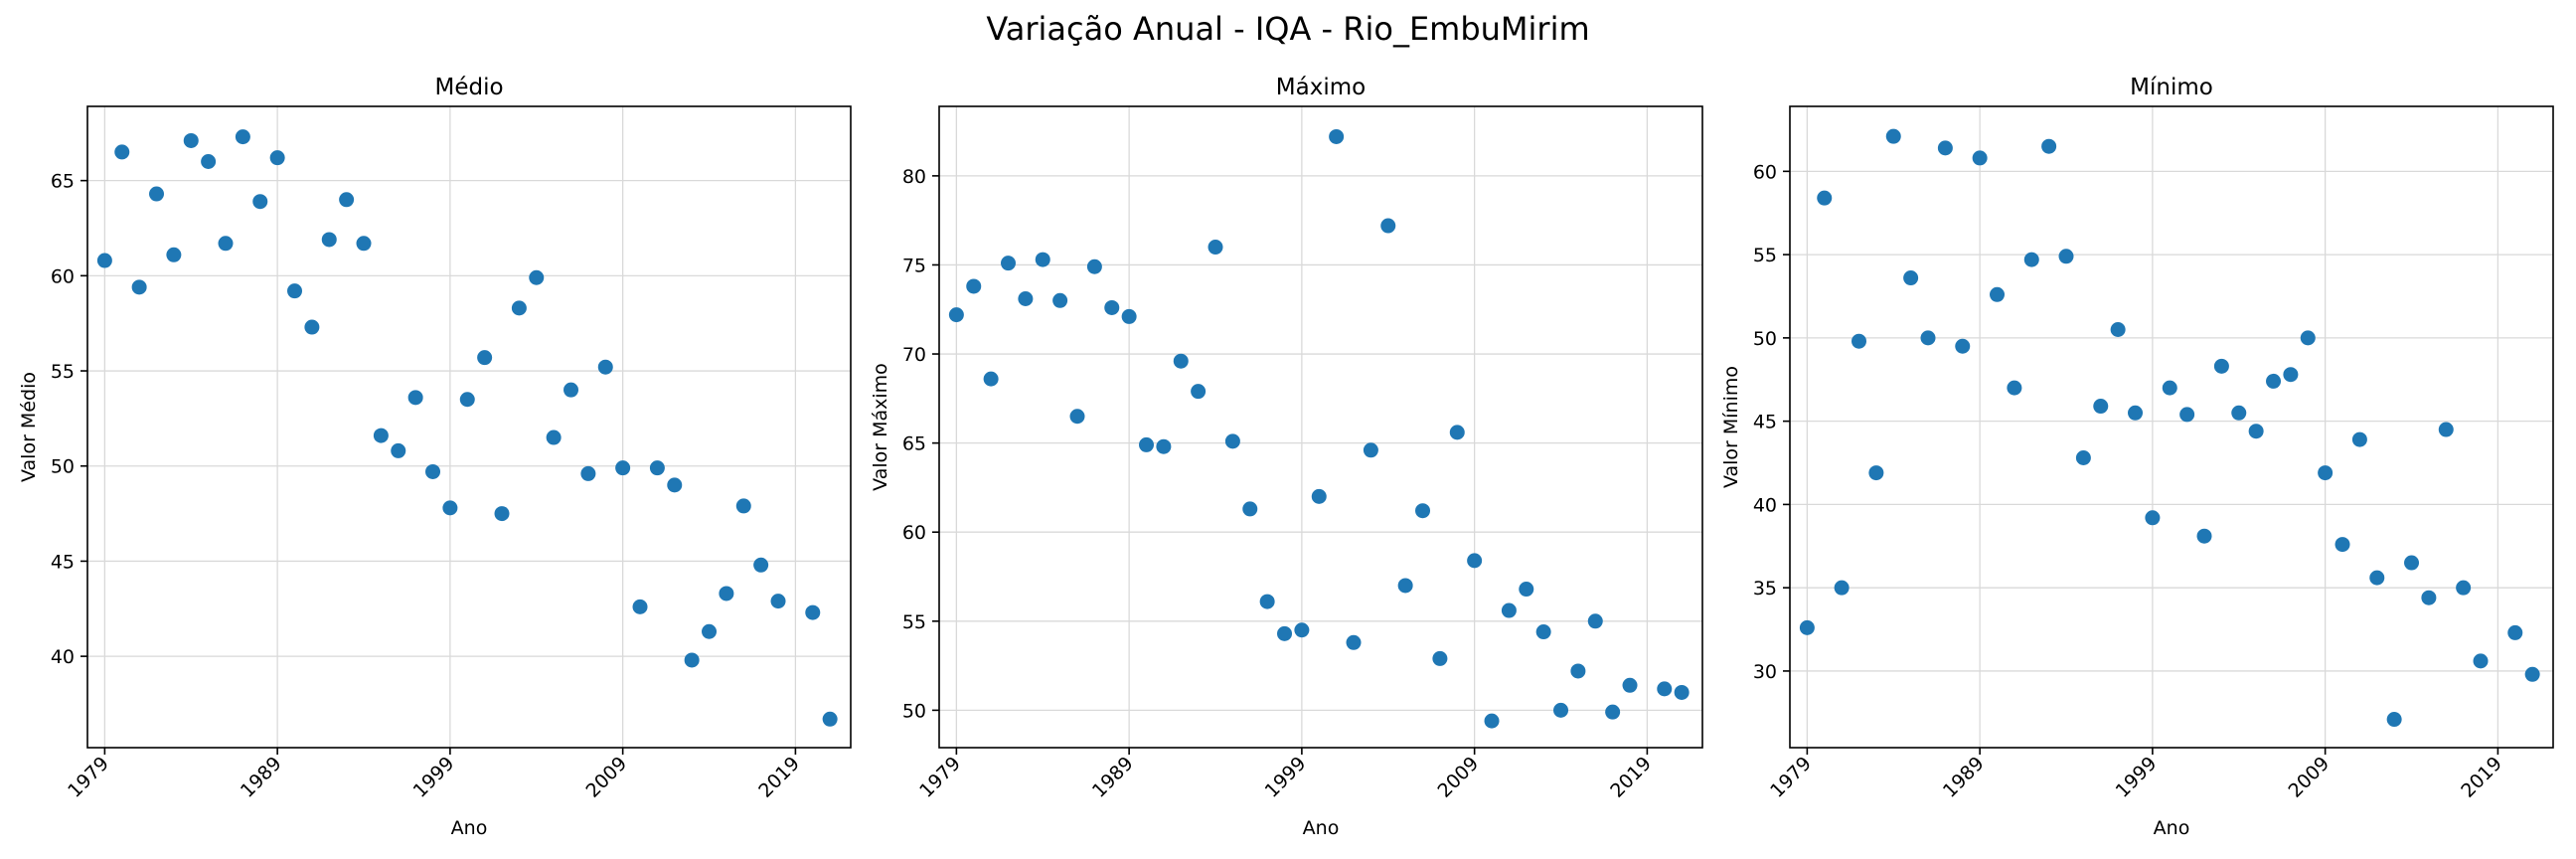  Describe the element at coordinates (1964, 777) in the screenshot. I see `minimo-x-tick-label: 1989` at that location.